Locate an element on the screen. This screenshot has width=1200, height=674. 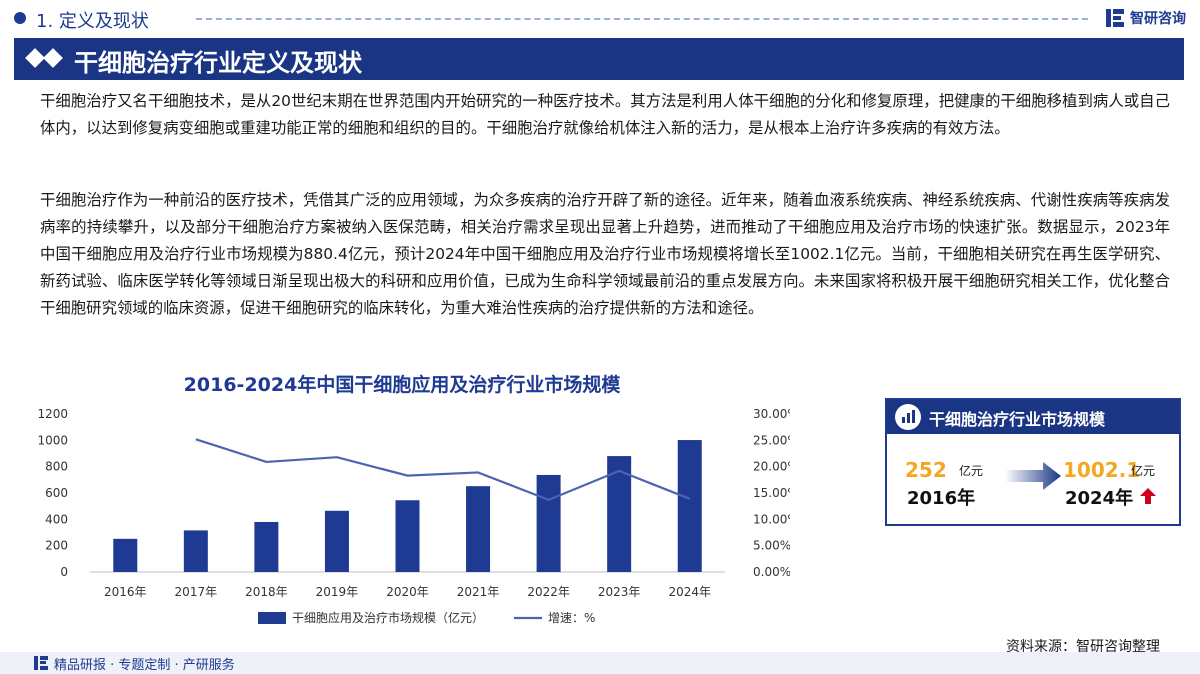
start-value: 252 is located at coordinates (926, 470).